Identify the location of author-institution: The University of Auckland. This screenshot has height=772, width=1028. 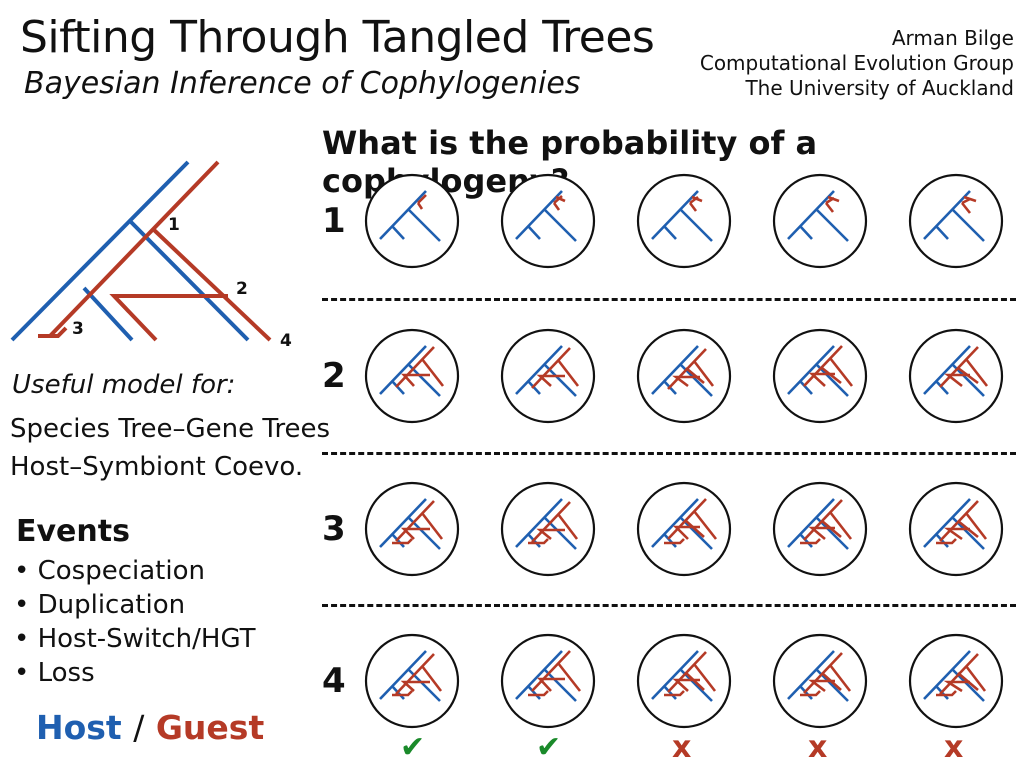
(879, 88).